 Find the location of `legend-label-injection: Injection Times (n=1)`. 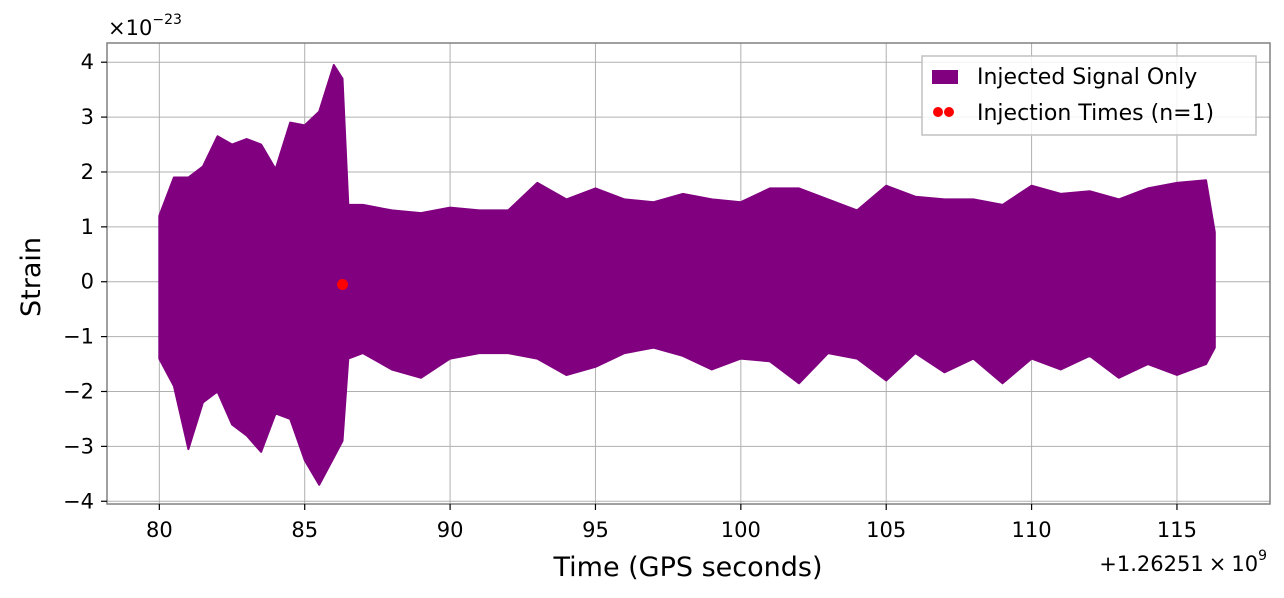

legend-label-injection: Injection Times (n=1) is located at coordinates (1095, 113).